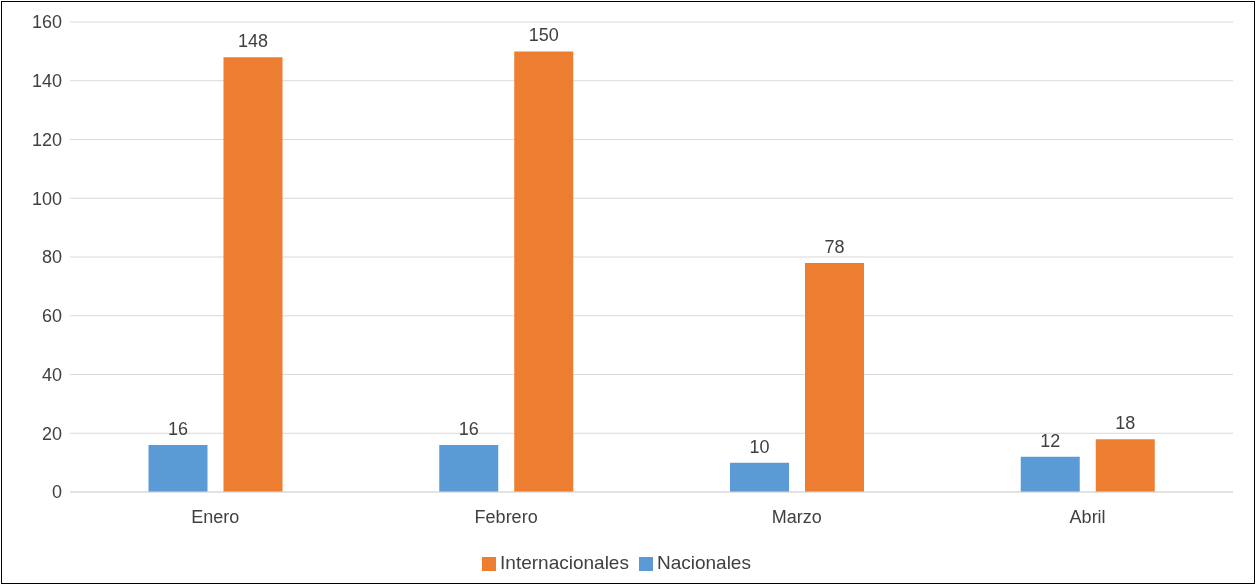  What do you see at coordinates (543, 35) in the screenshot?
I see `data-label: 150` at bounding box center [543, 35].